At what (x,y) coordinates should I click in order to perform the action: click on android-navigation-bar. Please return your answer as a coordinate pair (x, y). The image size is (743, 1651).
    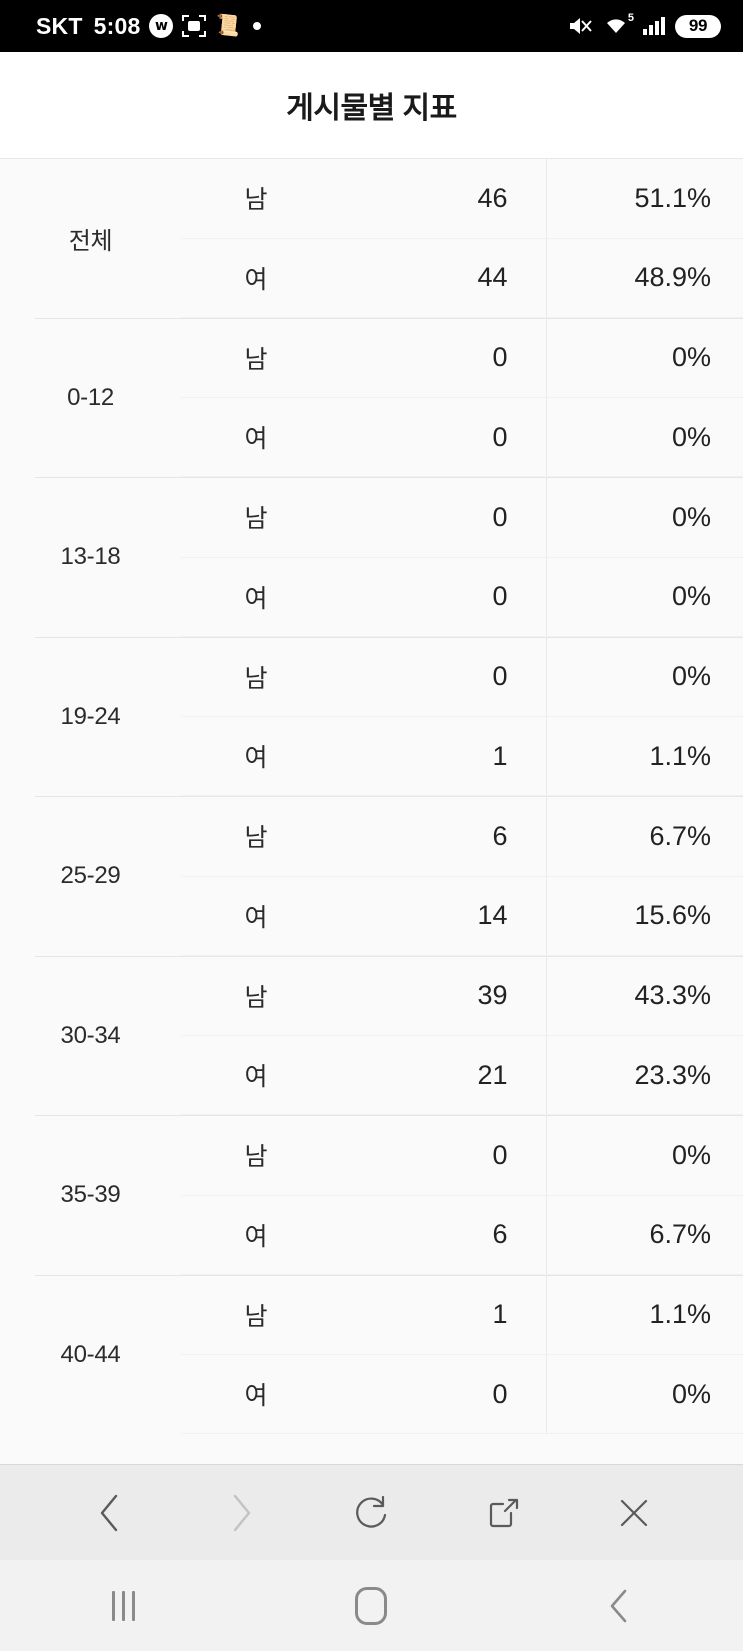
    Looking at the image, I should click on (371, 1605).